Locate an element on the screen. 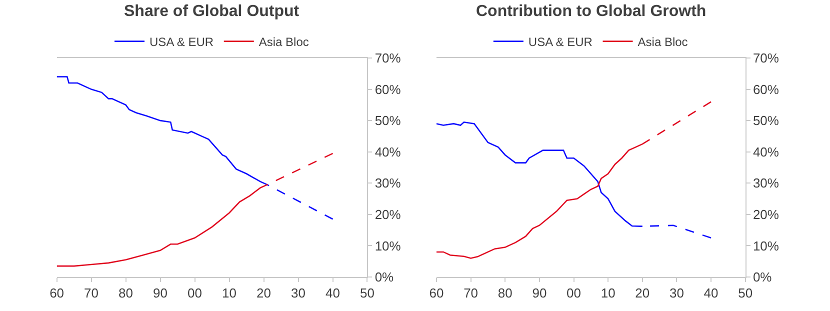 Image resolution: width=830 pixels, height=311 pixels. chart-title: Contribution to Global Growth is located at coordinates (591, 11).